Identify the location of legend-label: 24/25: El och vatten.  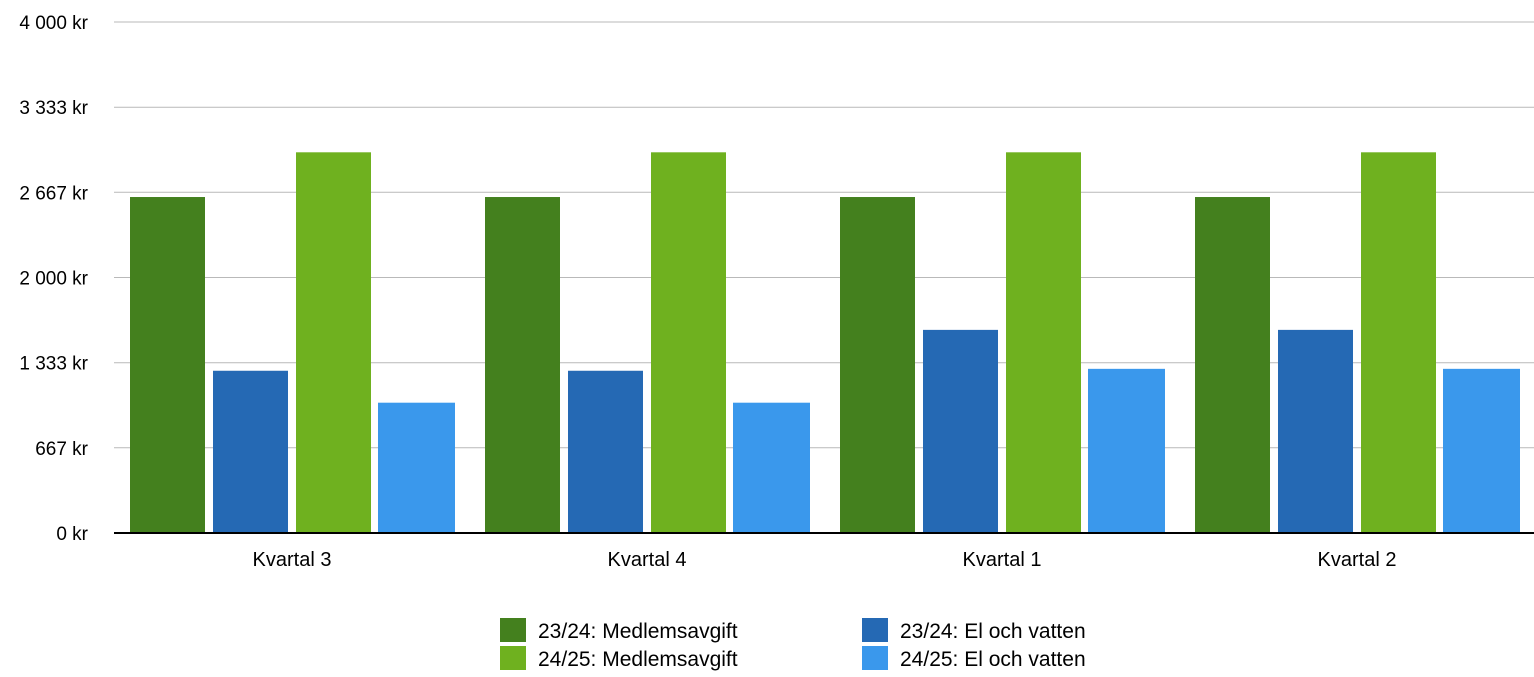
(993, 659).